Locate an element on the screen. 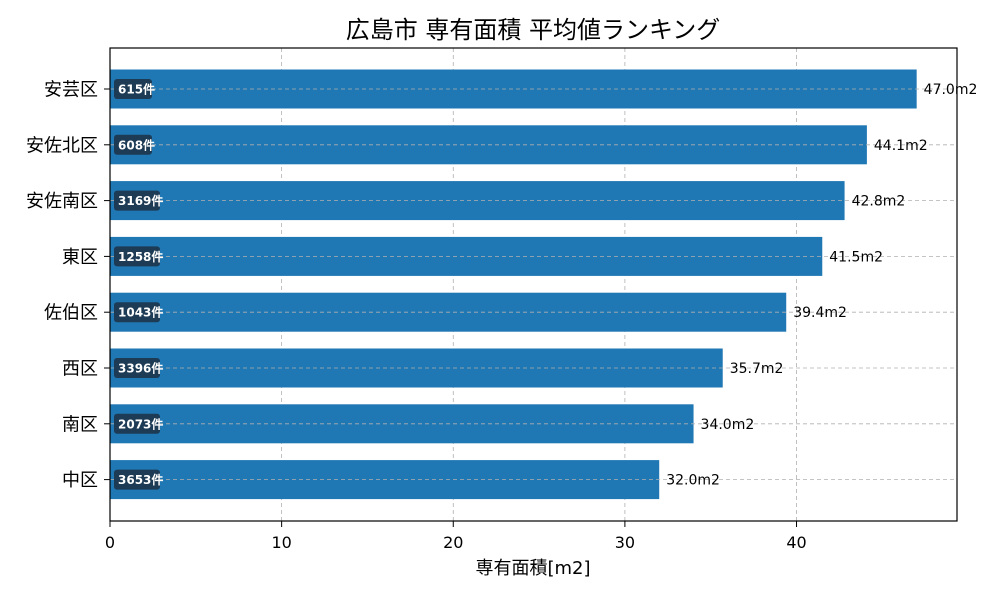 This screenshot has height=600, width=1000. chart-title: 広島市 専有面積 平均値ランキング is located at coordinates (533, 30).